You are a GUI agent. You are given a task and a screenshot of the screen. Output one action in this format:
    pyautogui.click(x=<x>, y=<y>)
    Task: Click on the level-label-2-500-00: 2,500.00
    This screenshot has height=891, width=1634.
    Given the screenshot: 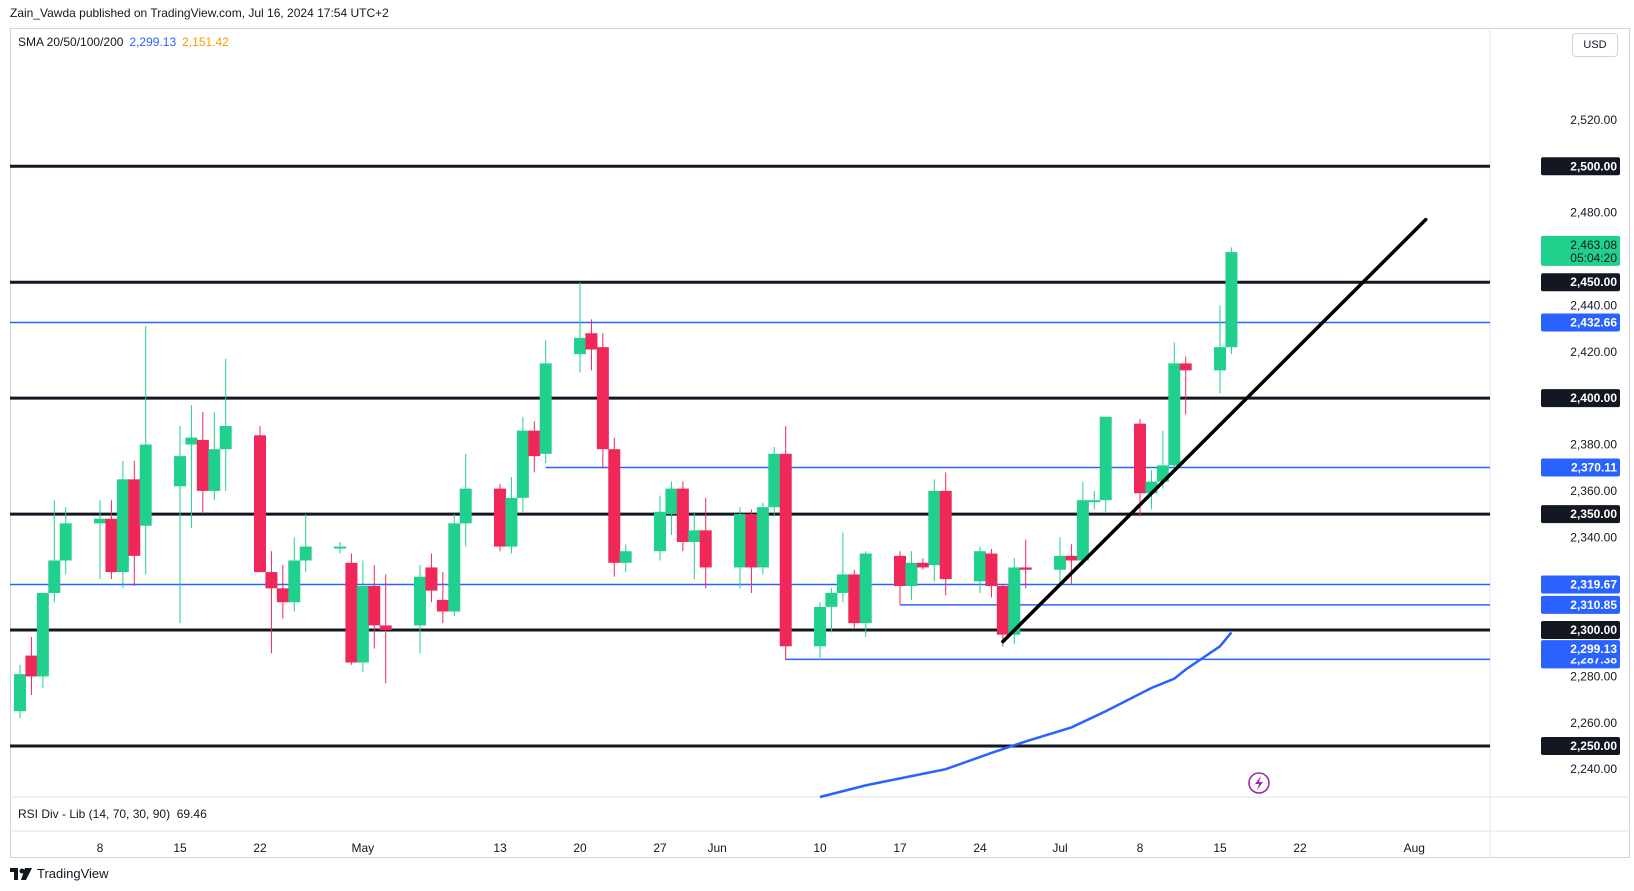 What is the action you would take?
    pyautogui.click(x=1580, y=166)
    